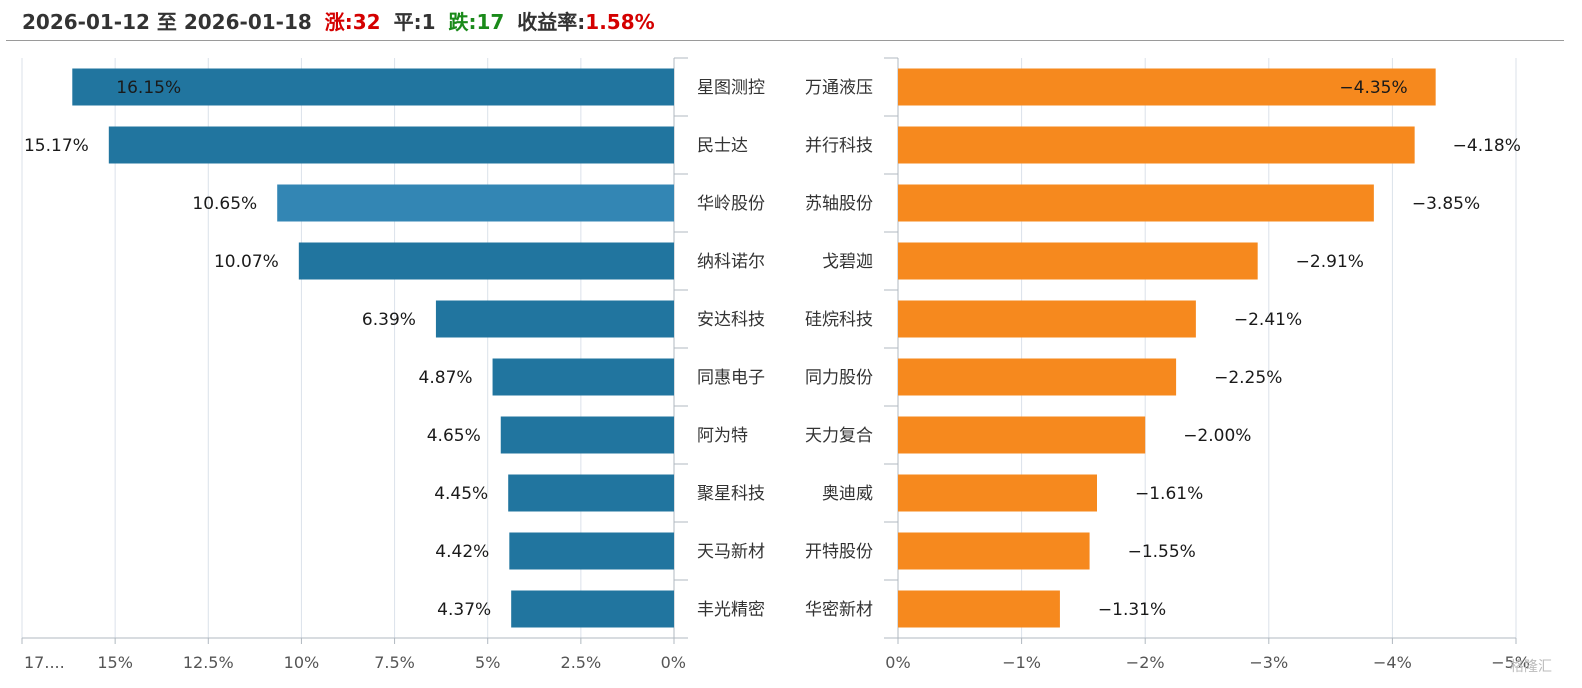 This screenshot has width=1582, height=688. Describe the element at coordinates (581, 662) in the screenshot. I see `left-x-tick-label: 2.5%` at that location.